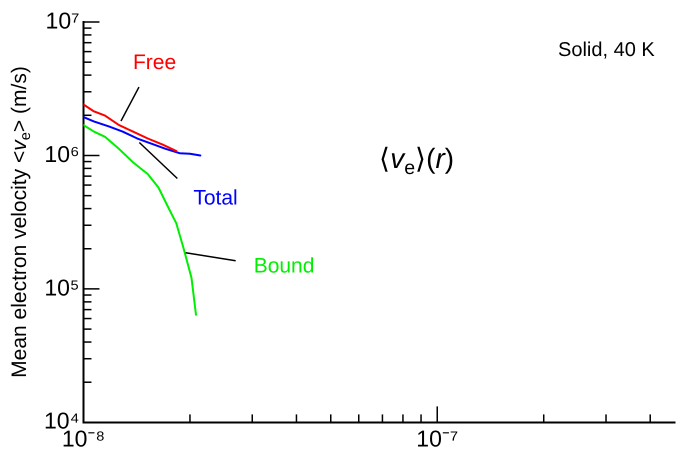 The image size is (678, 458). What do you see at coordinates (62, 287) in the screenshot?
I see `y-tick-label: 10⁵` at bounding box center [62, 287].